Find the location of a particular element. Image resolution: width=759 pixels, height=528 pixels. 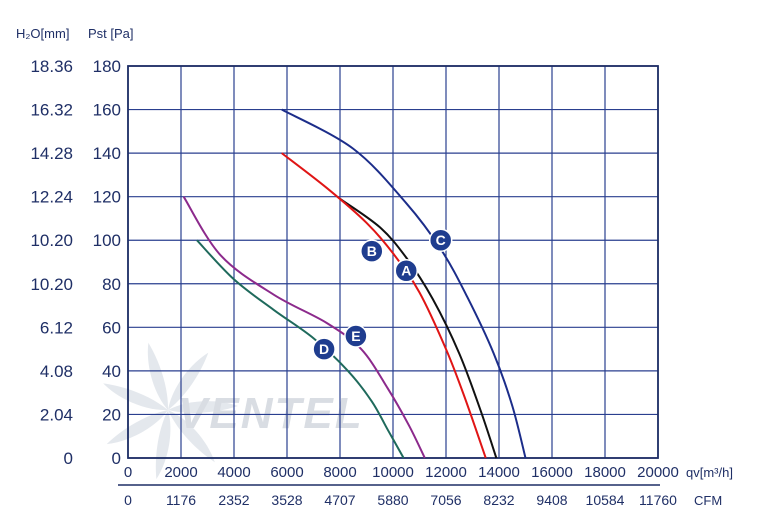

marker-label: B is located at coordinates (372, 251).